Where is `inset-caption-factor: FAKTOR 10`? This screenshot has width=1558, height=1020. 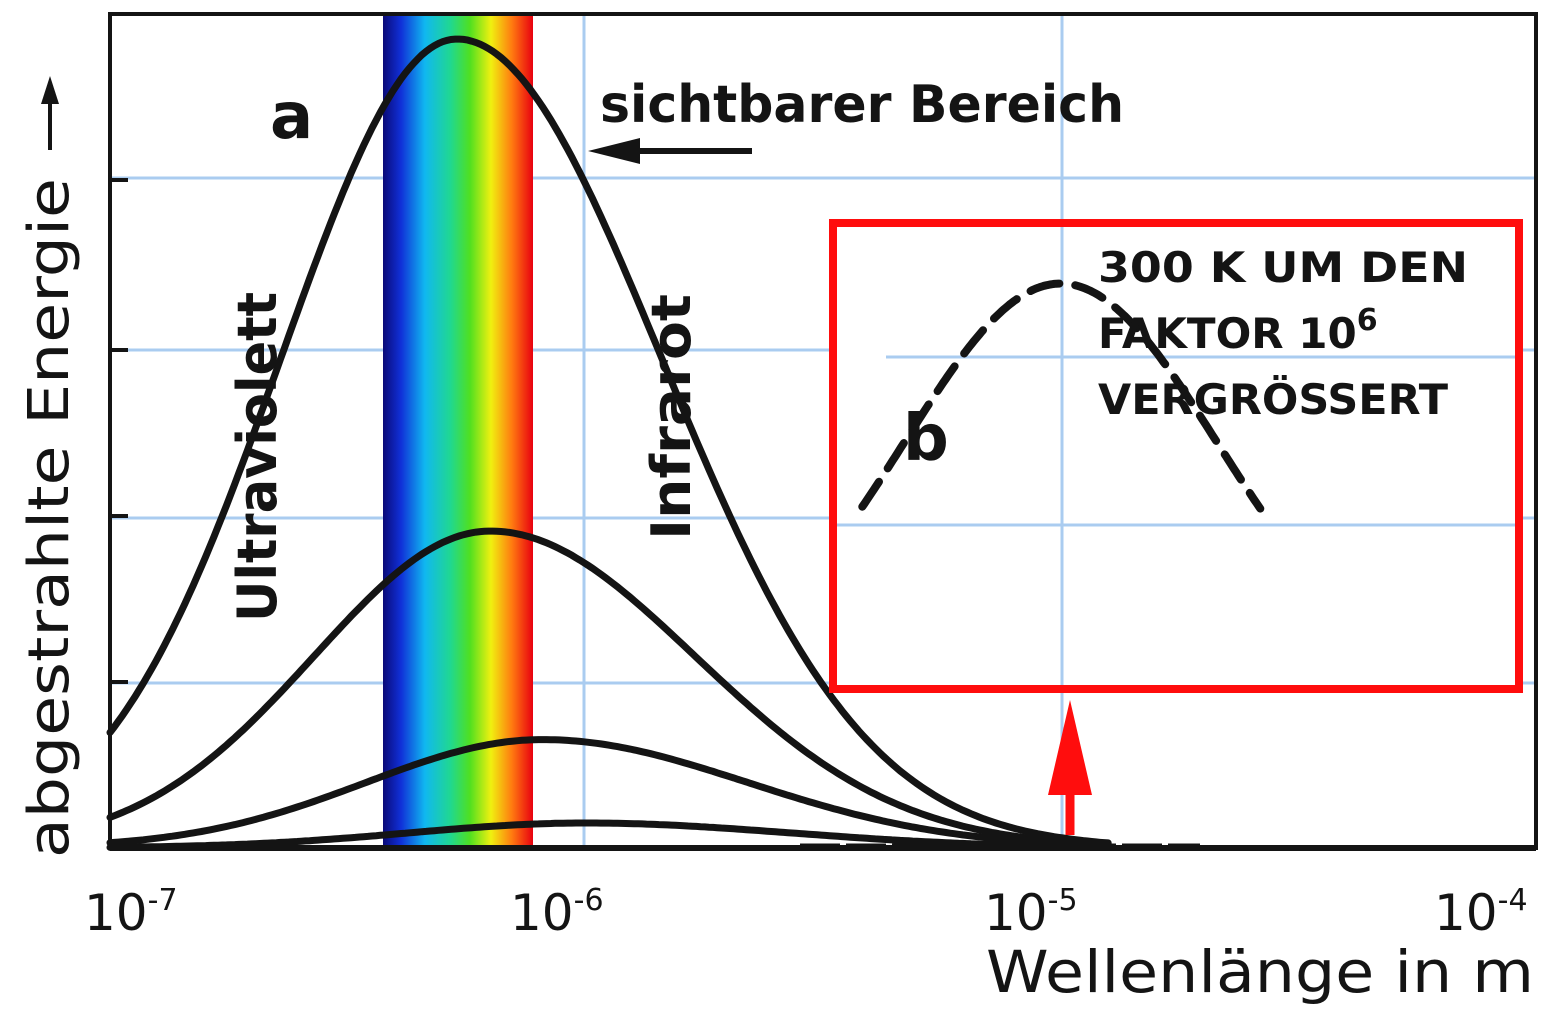
inset-caption-factor: FAKTOR 10 is located at coordinates (1227, 333).